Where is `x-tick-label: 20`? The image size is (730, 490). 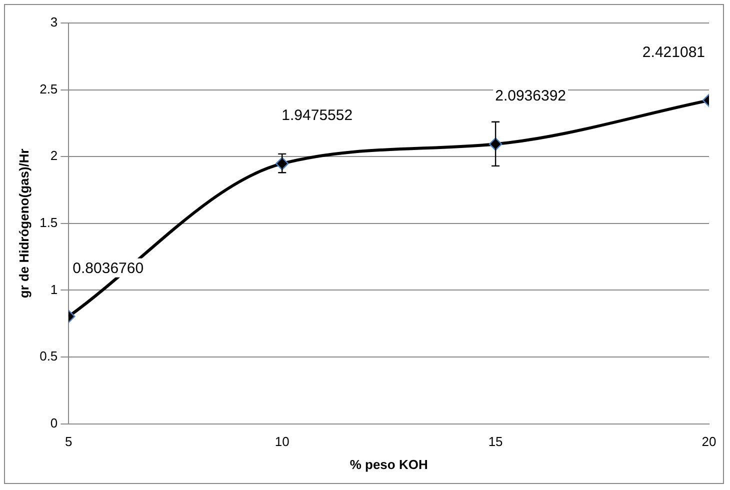
x-tick-label: 20 is located at coordinates (709, 442).